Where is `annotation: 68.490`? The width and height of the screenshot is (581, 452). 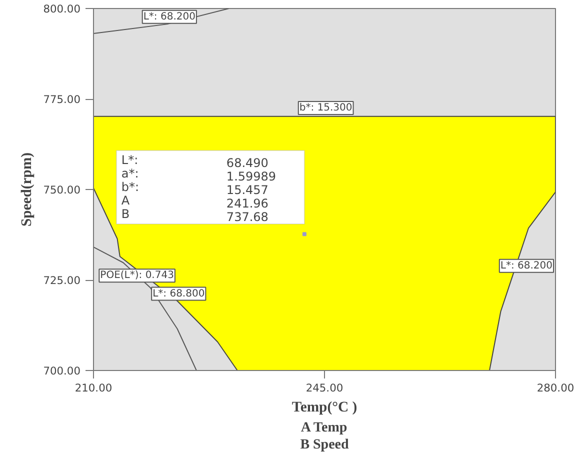
annotation: 68.490 is located at coordinates (247, 163).